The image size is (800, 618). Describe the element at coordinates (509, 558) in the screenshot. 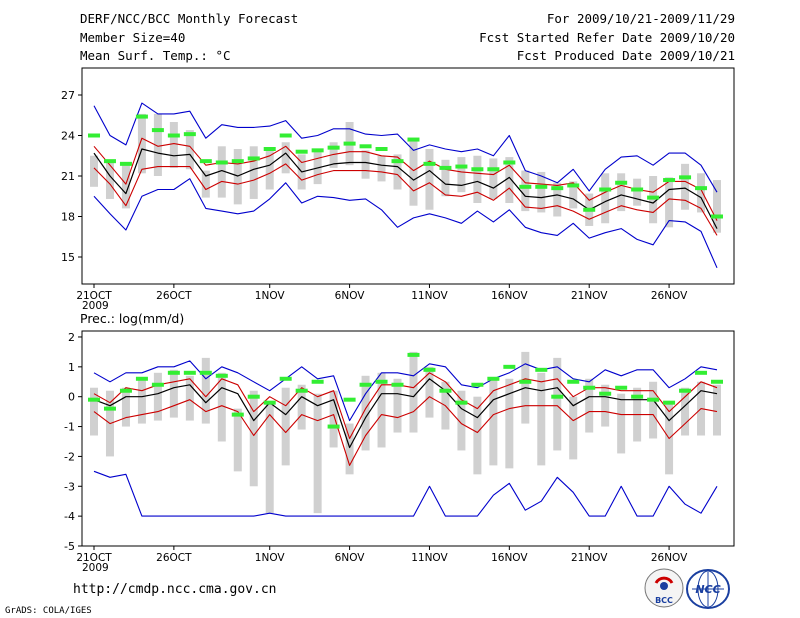

I see `prec-x-tick-label: 16NOV` at that location.